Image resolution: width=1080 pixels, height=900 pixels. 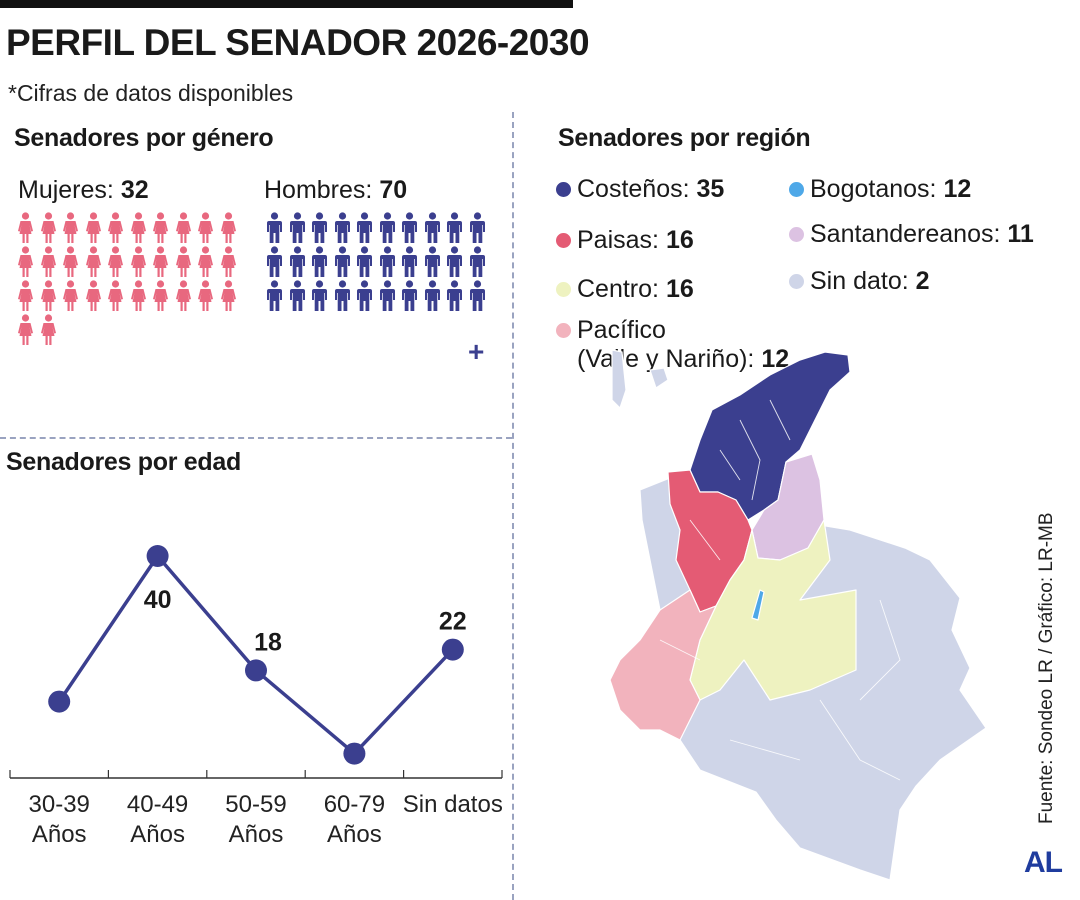 I want to click on legend-value-centro: 16, so click(x=679, y=289).